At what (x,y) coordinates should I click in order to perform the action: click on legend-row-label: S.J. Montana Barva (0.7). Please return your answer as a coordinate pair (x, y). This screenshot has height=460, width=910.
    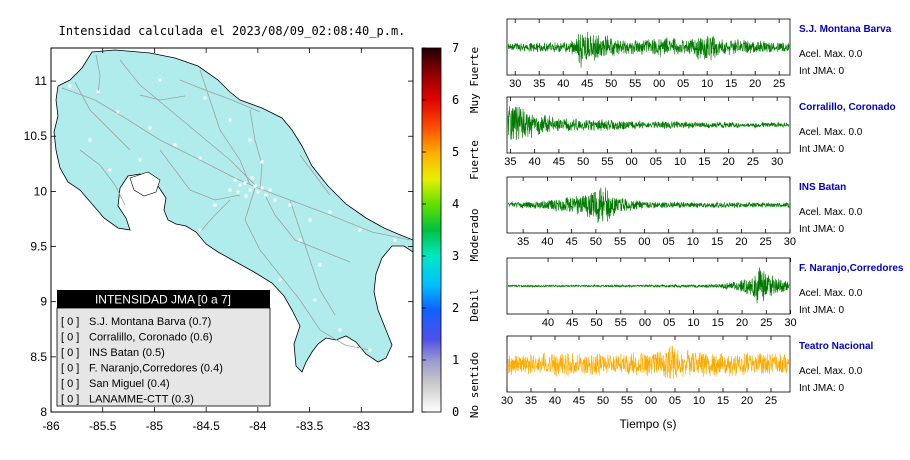
    Looking at the image, I should click on (150, 322).